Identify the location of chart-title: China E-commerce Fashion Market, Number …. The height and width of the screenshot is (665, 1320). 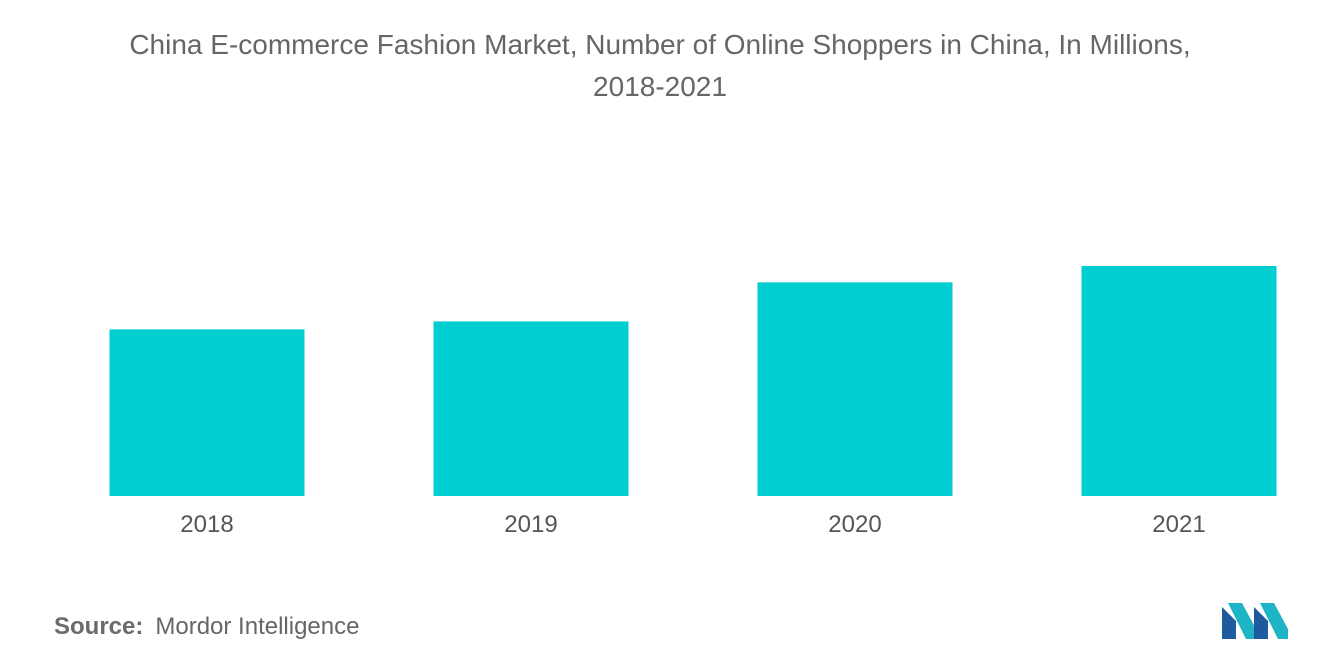
(660, 65).